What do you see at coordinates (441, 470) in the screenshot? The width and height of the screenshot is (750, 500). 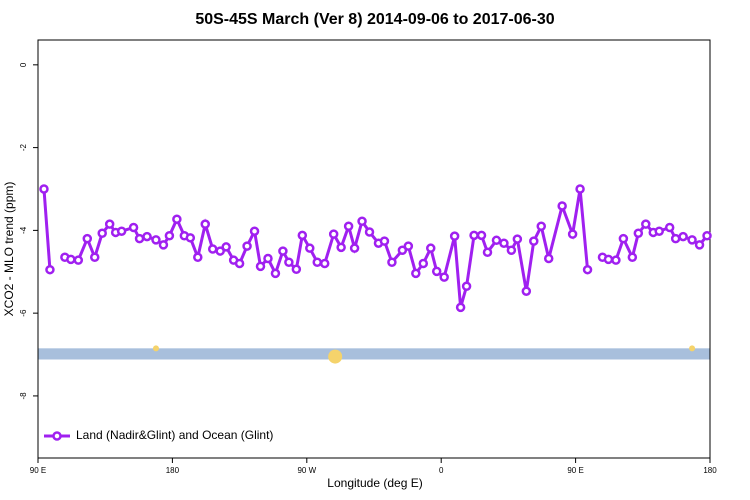 I see `x-tick-label: 0` at bounding box center [441, 470].